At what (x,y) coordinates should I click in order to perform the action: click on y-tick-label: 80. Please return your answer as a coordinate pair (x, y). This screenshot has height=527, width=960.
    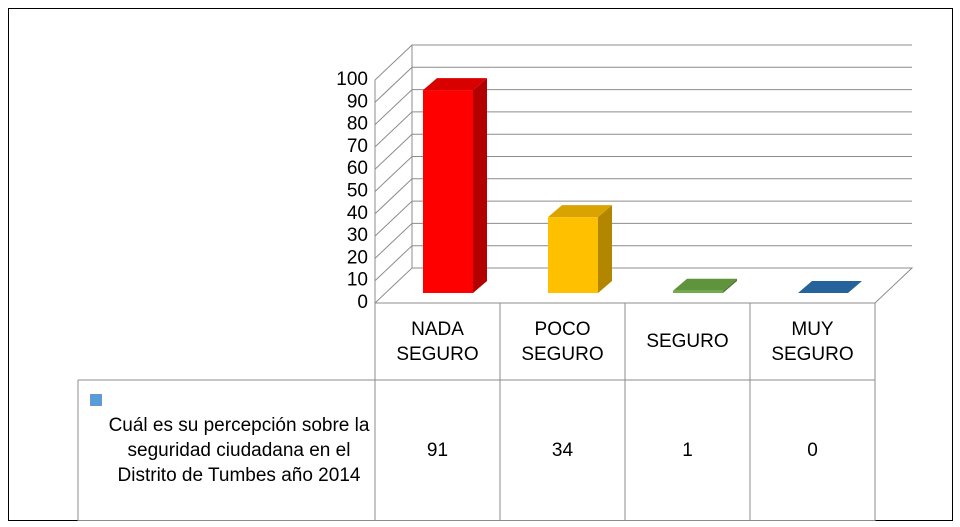
    Looking at the image, I should click on (357, 124).